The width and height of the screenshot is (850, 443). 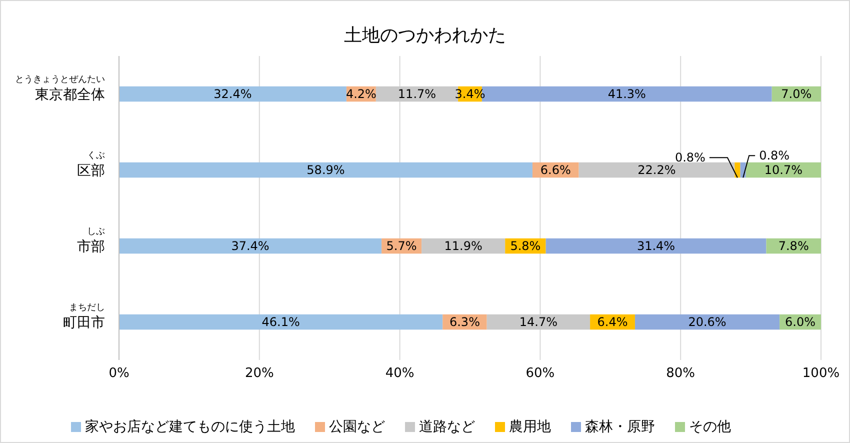 I want to click on y-tick-label: しぶ市部, so click(x=91, y=241).